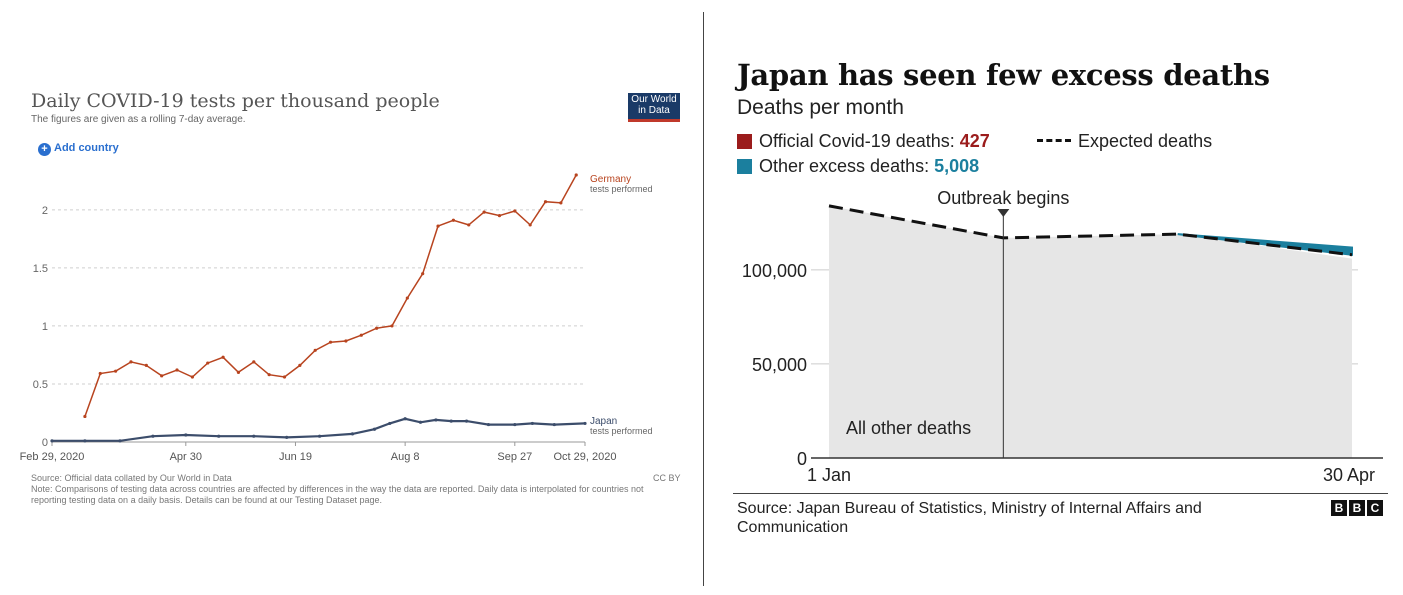 Image resolution: width=1403 pixels, height=595 pixels. Describe the element at coordinates (703, 299) in the screenshot. I see `panel-divider` at that location.